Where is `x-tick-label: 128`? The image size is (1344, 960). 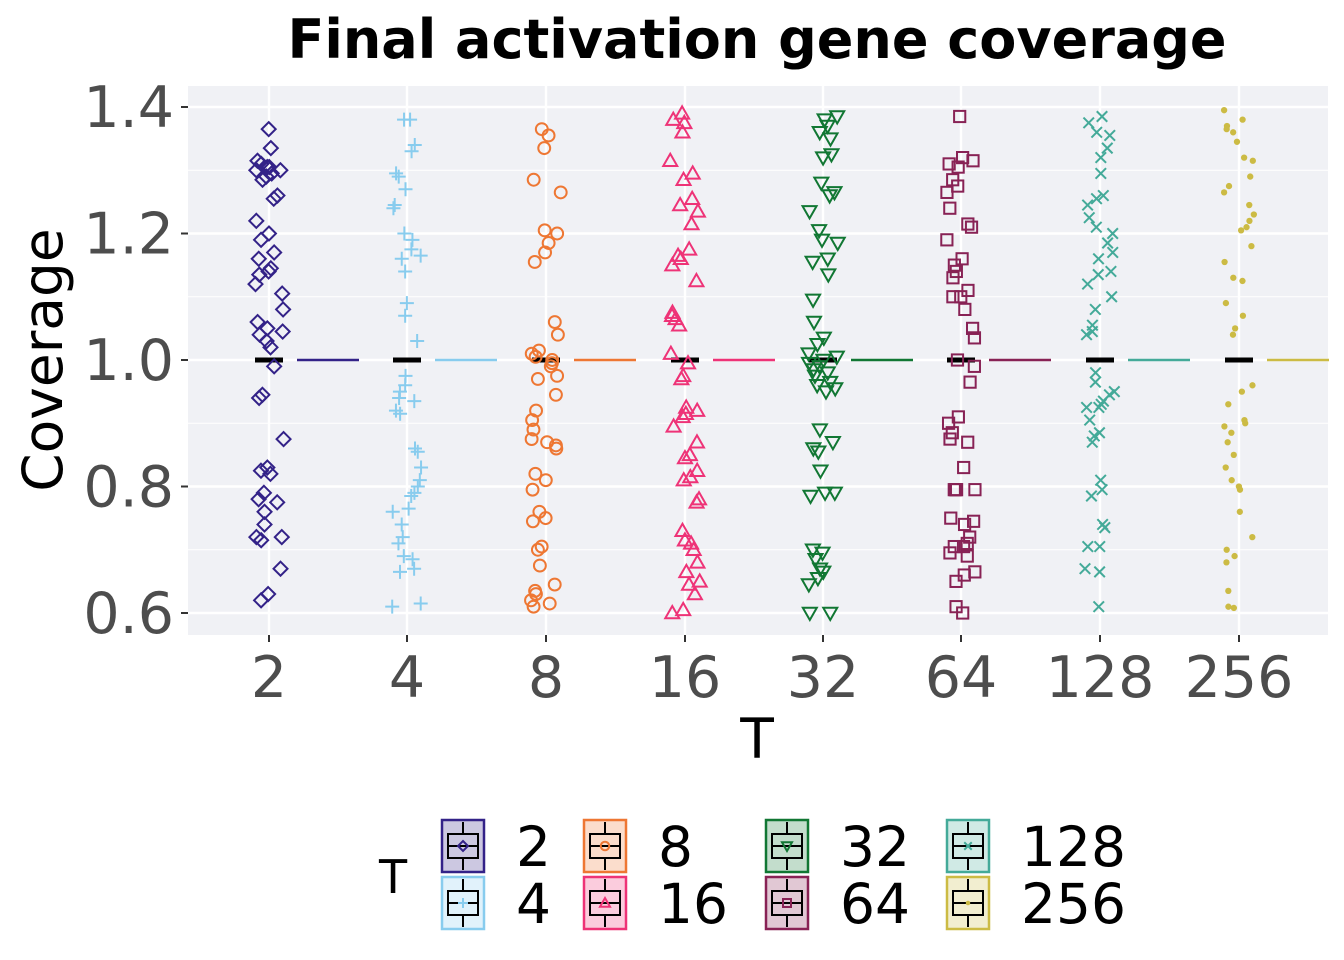 x-tick-label: 128 is located at coordinates (1100, 678).